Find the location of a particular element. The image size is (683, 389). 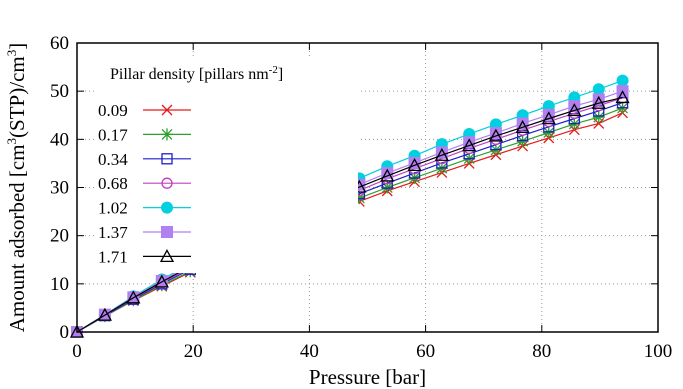

legend-label: 0.17 is located at coordinates (113, 134).